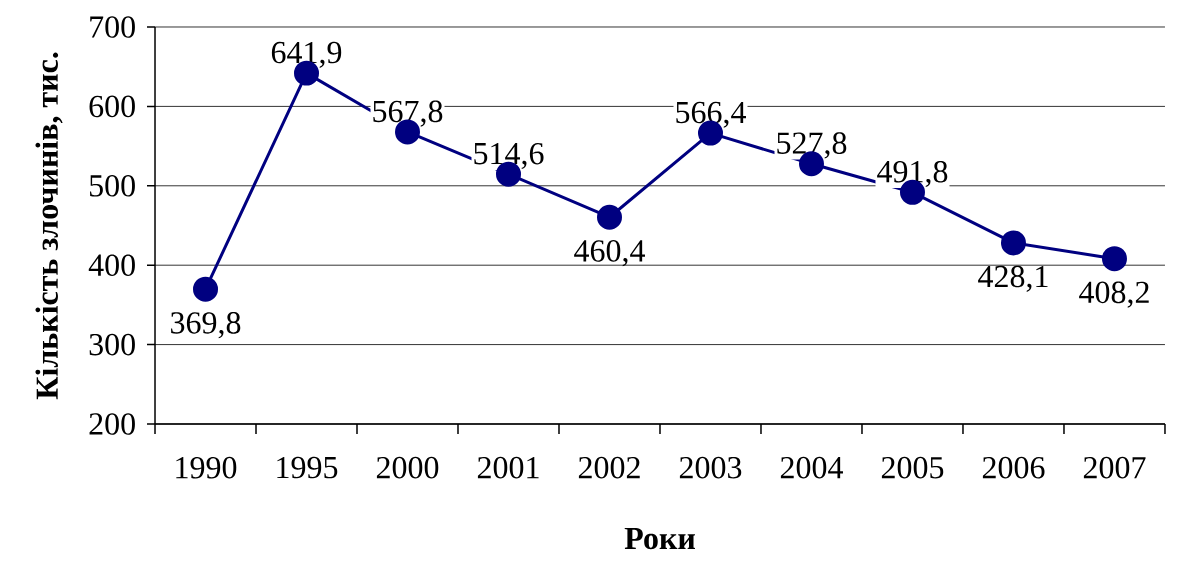 Image resolution: width=1178 pixels, height=572 pixels. What do you see at coordinates (206, 325) in the screenshot?
I see `data-label: 369,8` at bounding box center [206, 325].